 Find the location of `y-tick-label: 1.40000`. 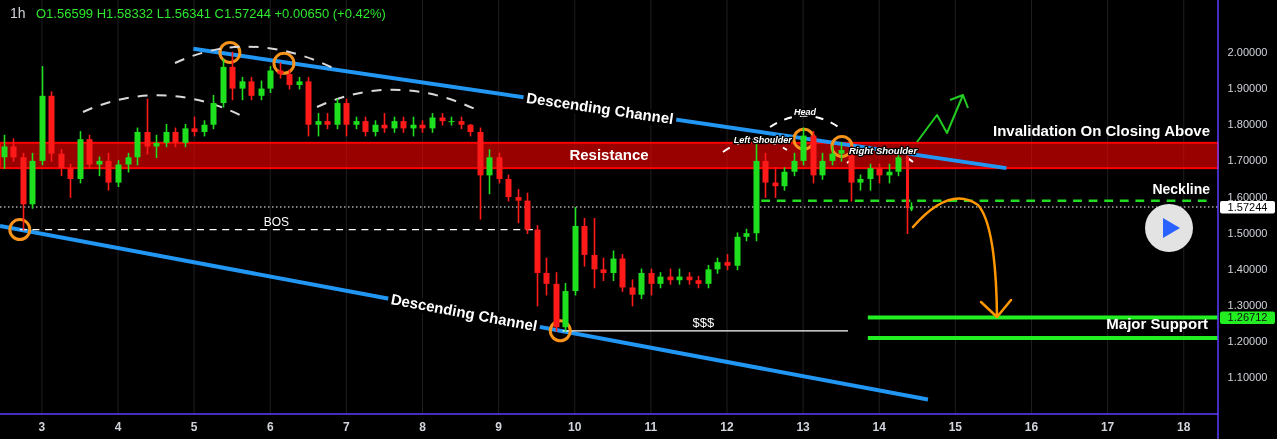

y-tick-label: 1.40000 is located at coordinates (1247, 268).